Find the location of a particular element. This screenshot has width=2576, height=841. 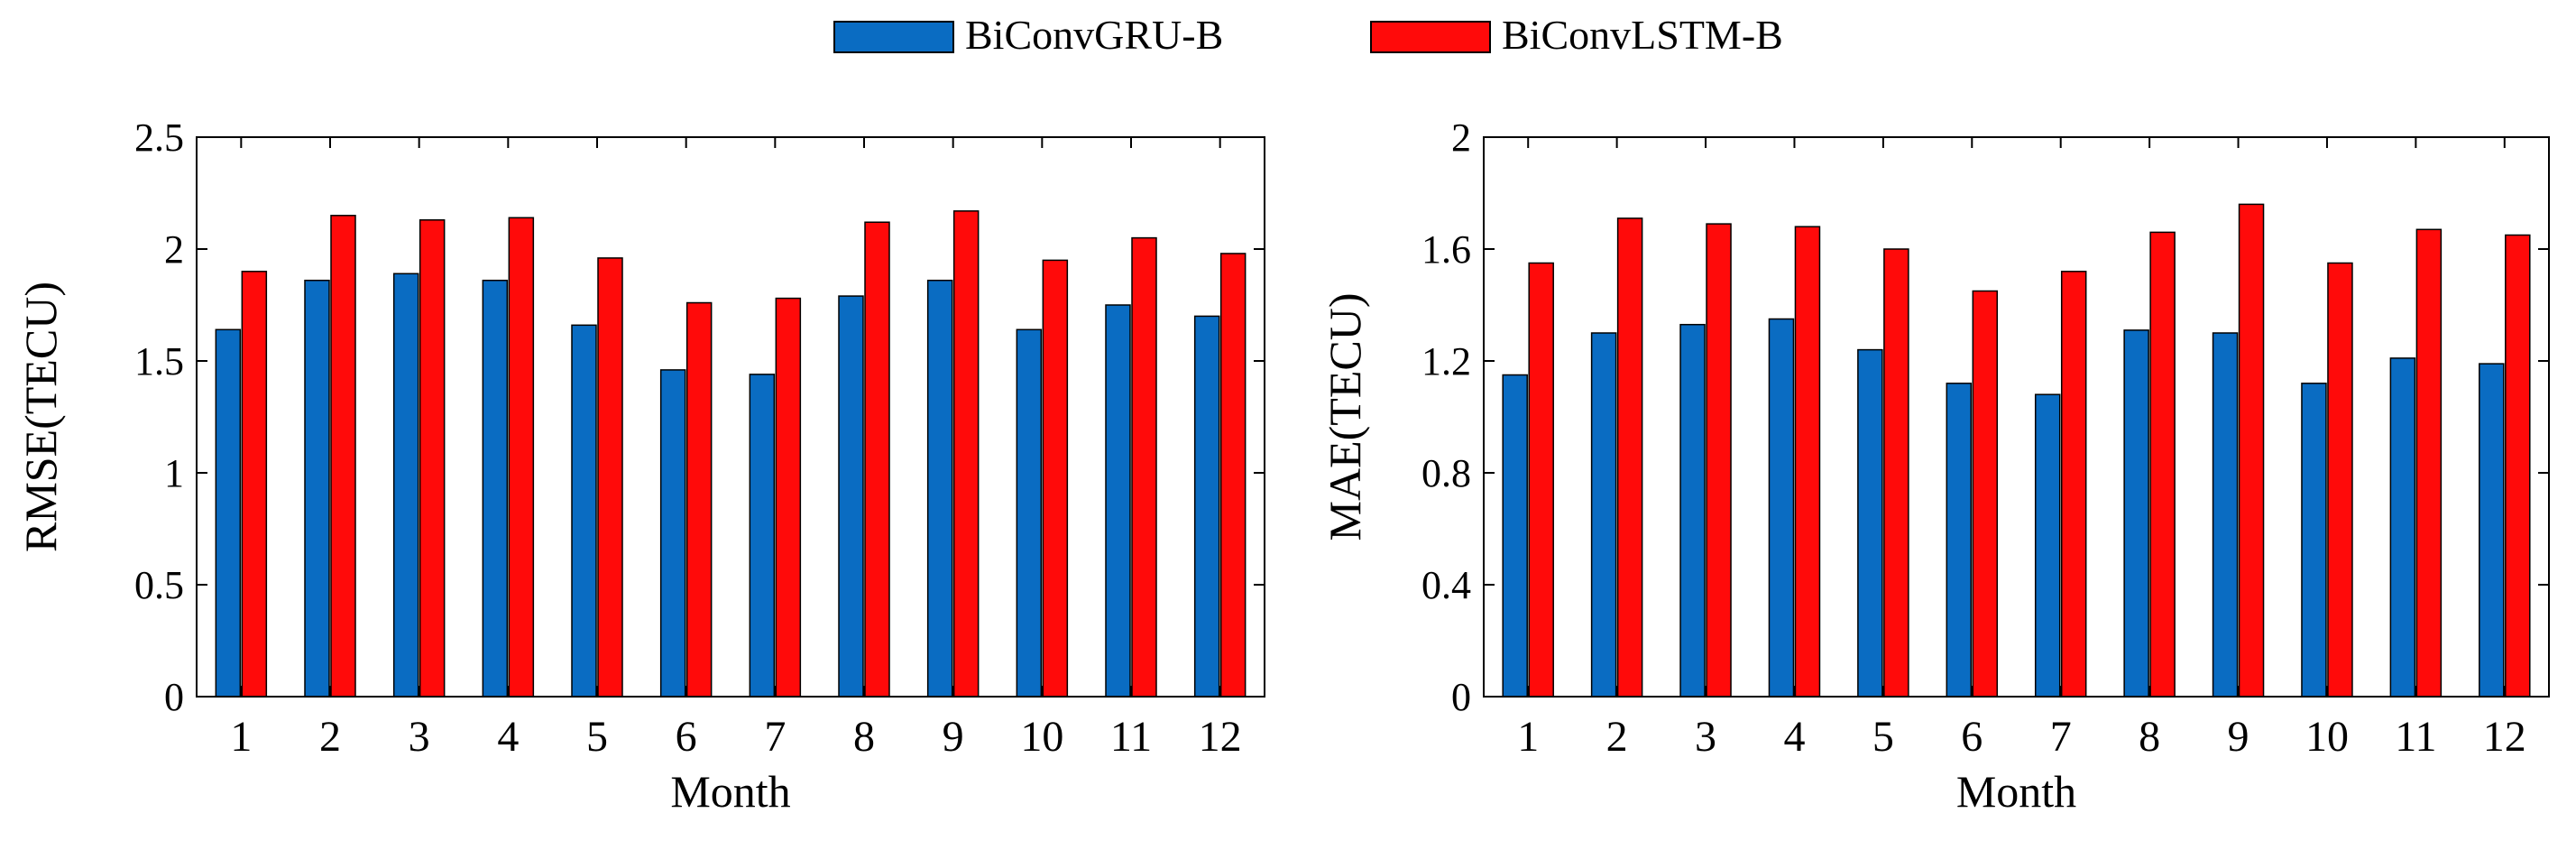

y-axis-label: MAE(TECU) is located at coordinates (1345, 417).